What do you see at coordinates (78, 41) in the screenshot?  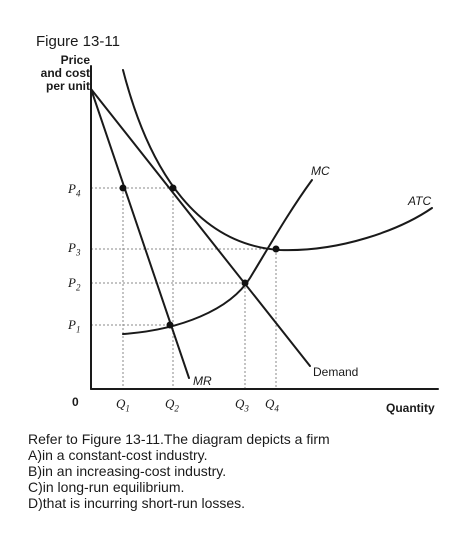 I see `figure-title: Figure 13-11` at bounding box center [78, 41].